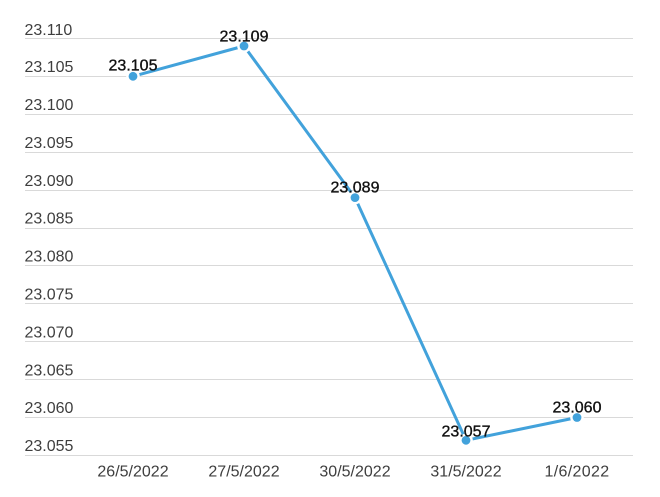 Image resolution: width=660 pixels, height=497 pixels. What do you see at coordinates (465, 472) in the screenshot?
I see `svg-text: 31/5/2022` at bounding box center [465, 472].